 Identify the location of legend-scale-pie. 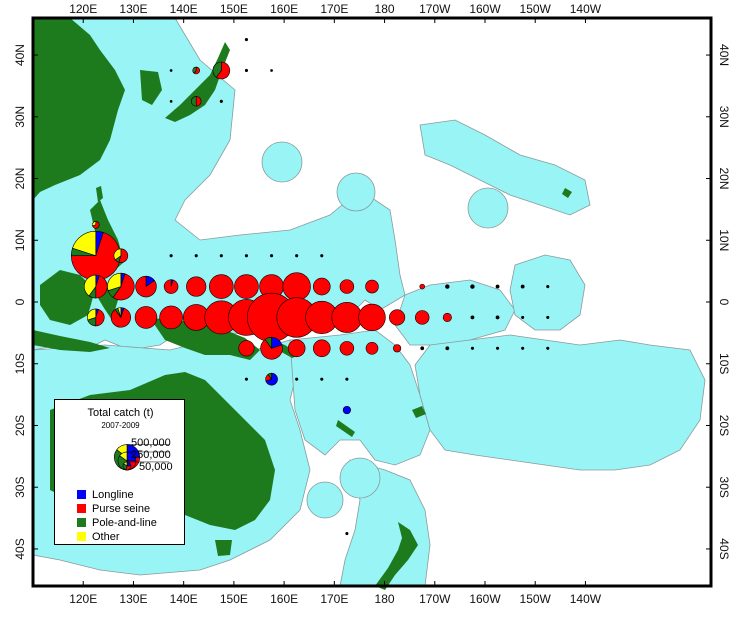
(127, 466).